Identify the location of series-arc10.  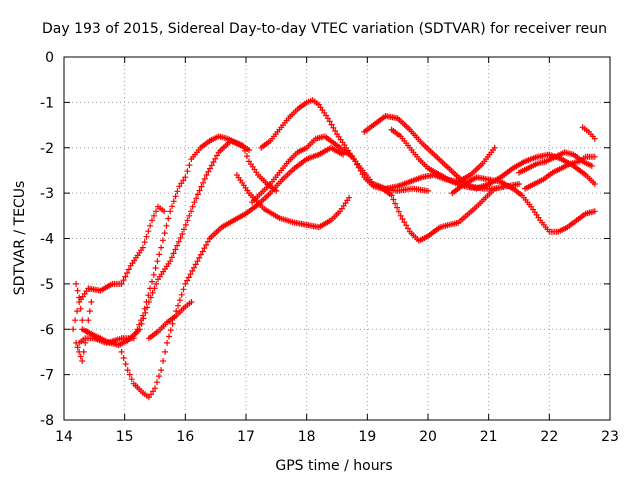
(434, 168).